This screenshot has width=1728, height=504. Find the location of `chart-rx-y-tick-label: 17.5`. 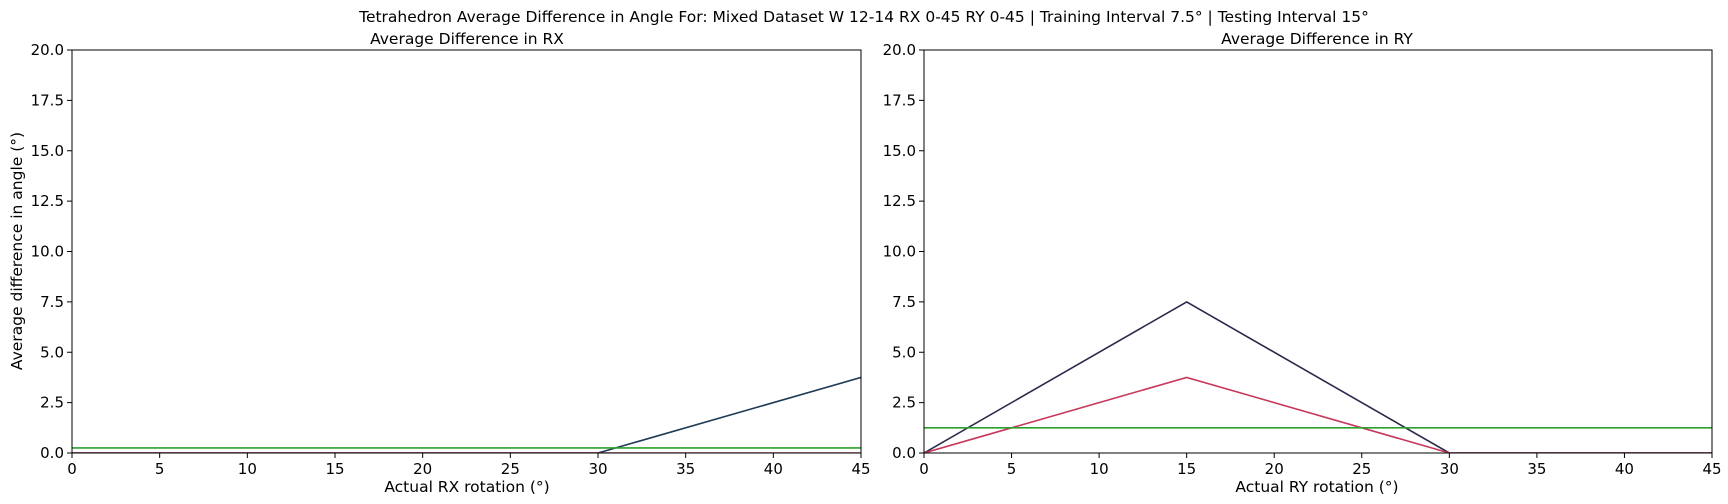

chart-rx-y-tick-label: 17.5 is located at coordinates (47, 100).